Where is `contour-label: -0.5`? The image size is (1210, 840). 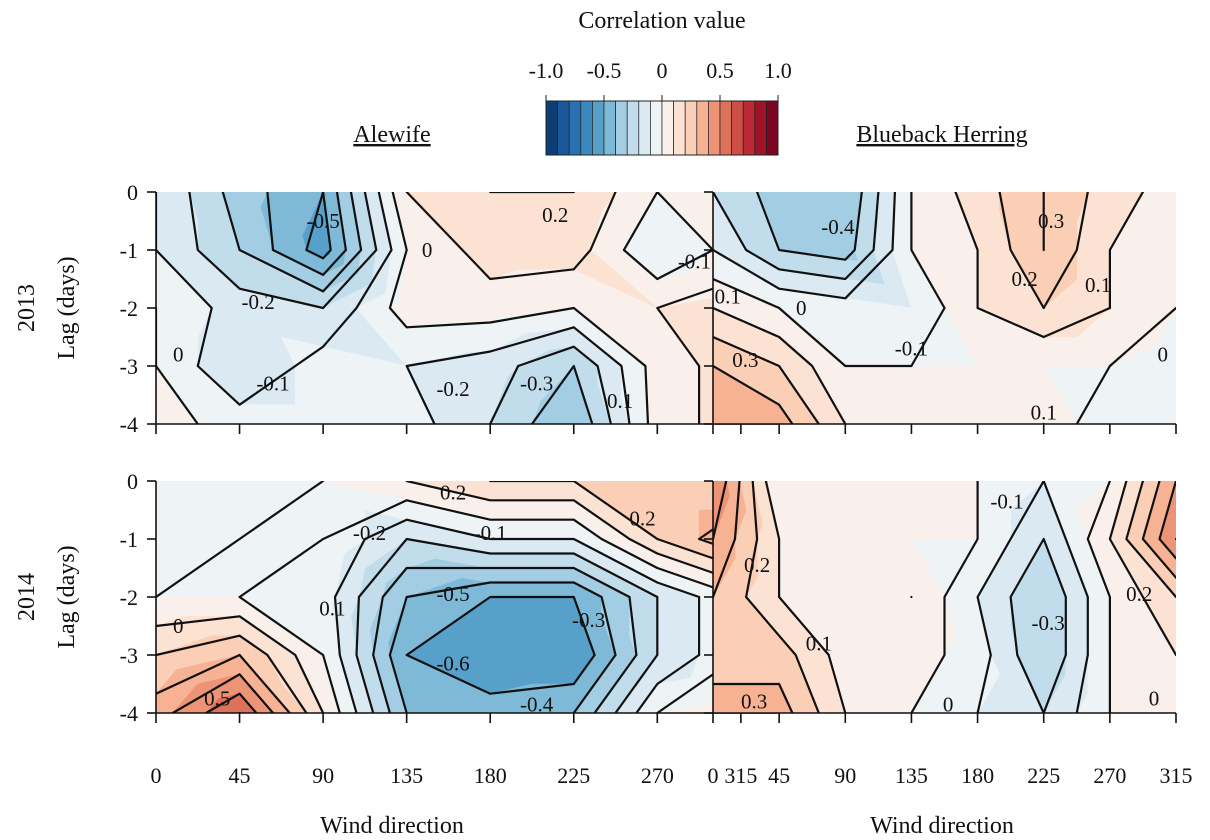 contour-label: -0.5 is located at coordinates (322, 221).